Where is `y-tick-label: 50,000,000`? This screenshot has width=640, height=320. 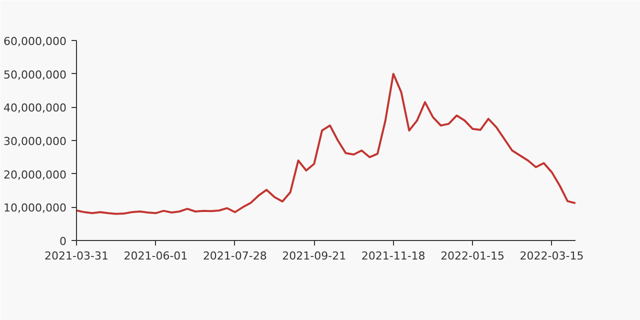
y-tick-label: 50,000,000 is located at coordinates (35, 75).